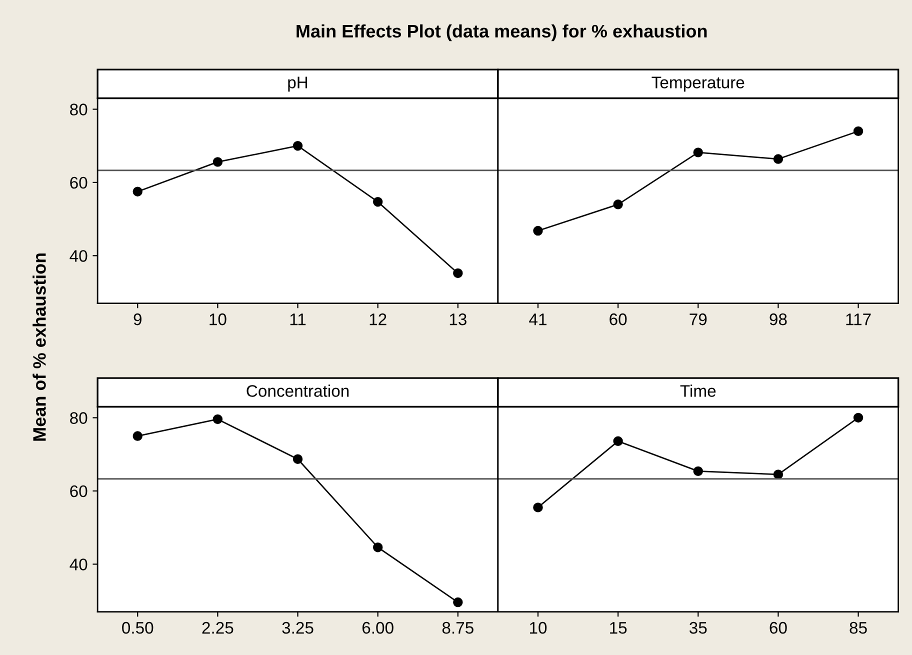 This screenshot has height=655, width=912. I want to click on x-tick-label: 13, so click(458, 319).